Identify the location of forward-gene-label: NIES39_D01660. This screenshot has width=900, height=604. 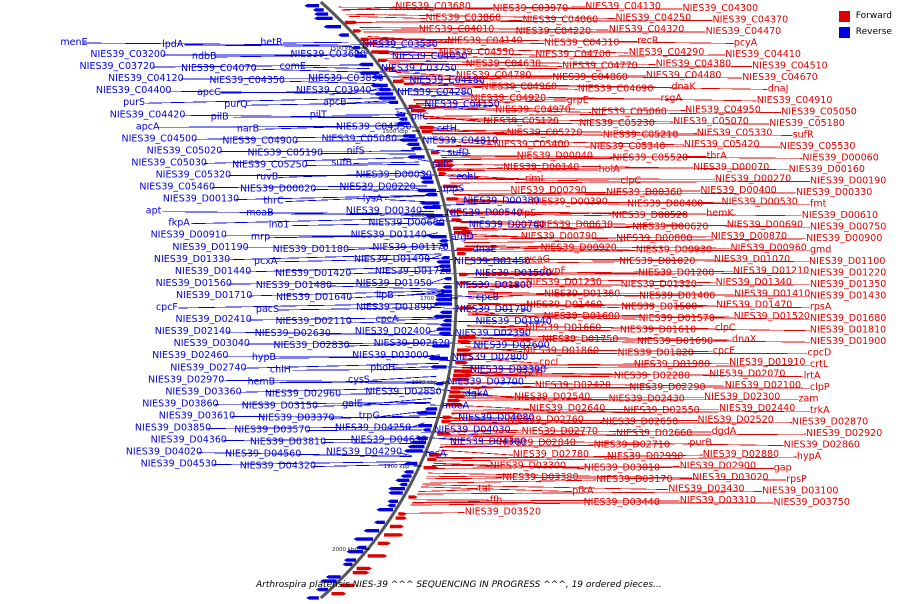
(563, 328).